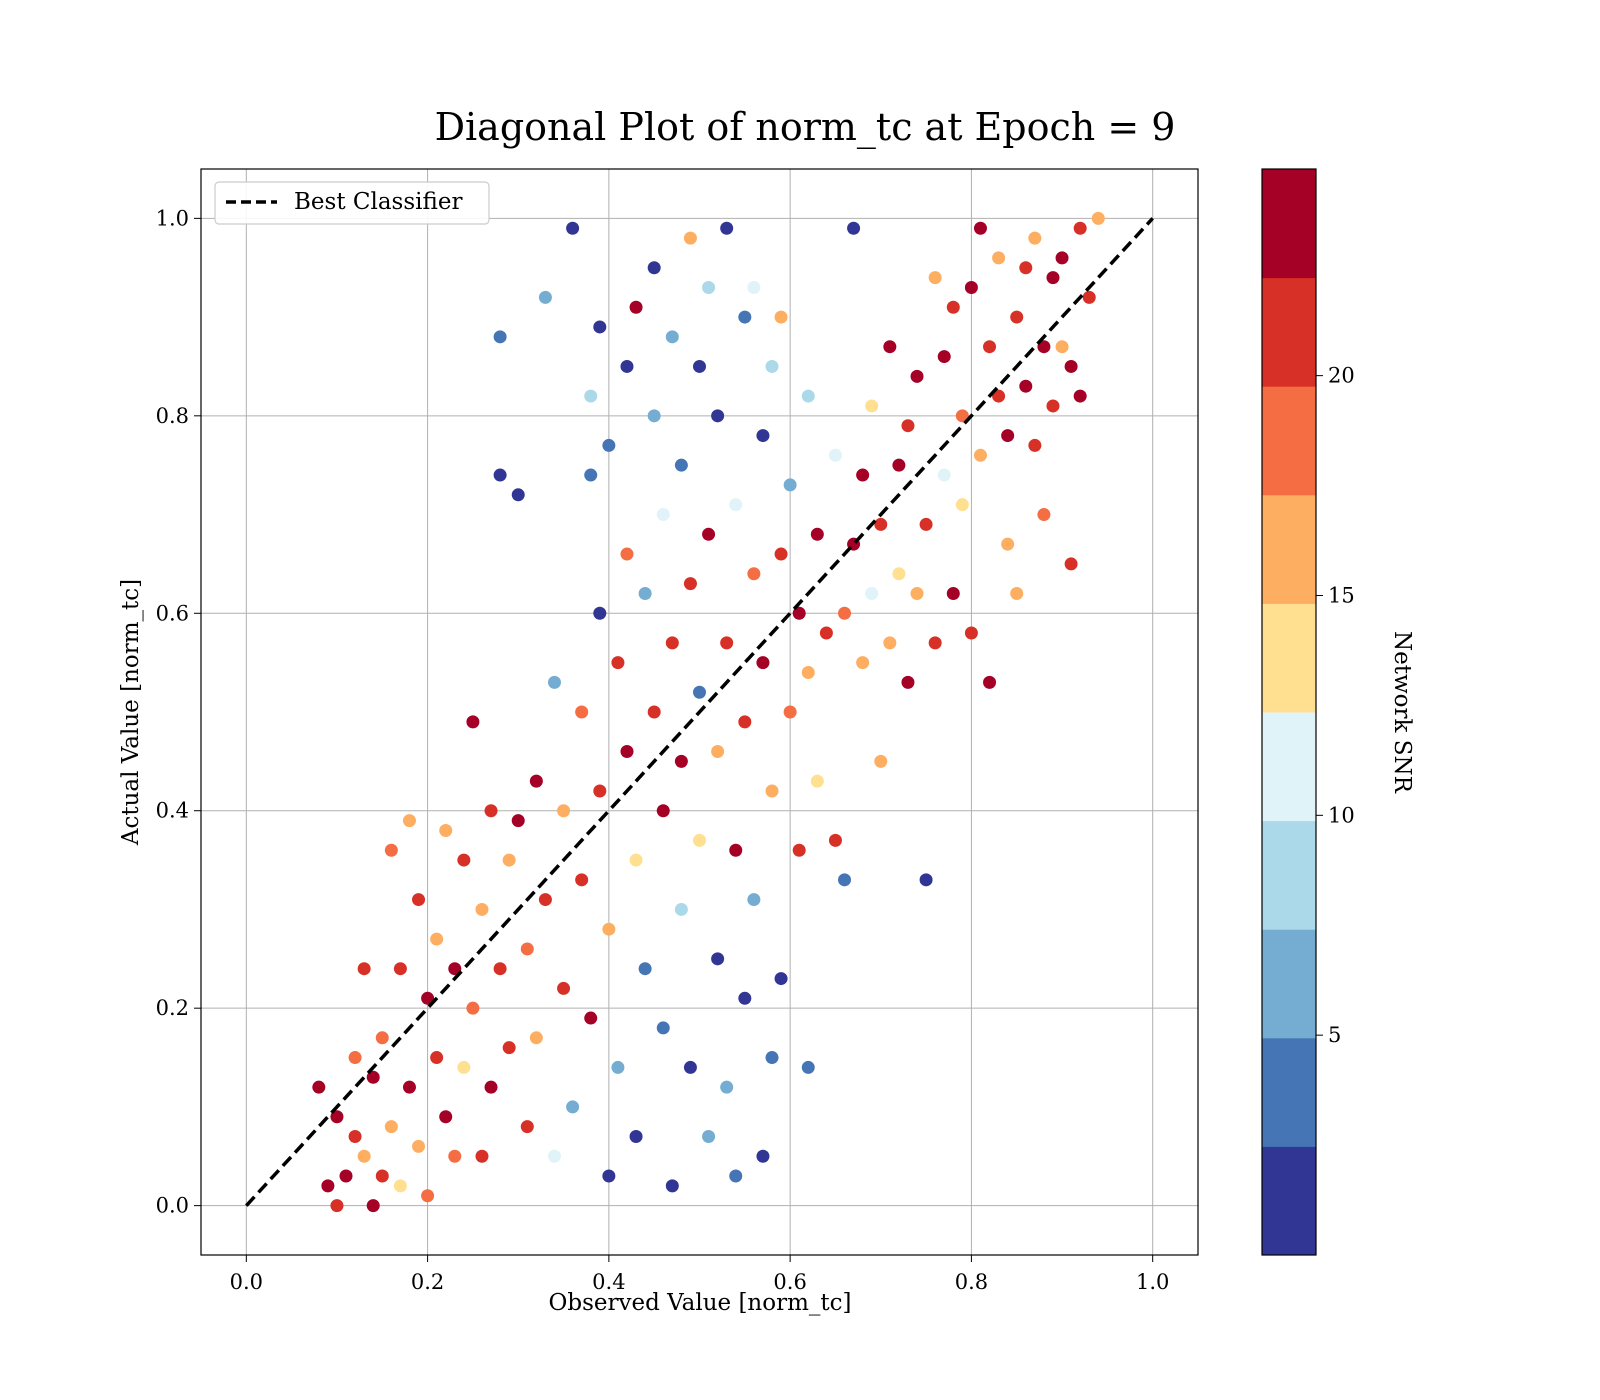 This screenshot has width=1600, height=1400. I want to click on colorbar-label: Network SNR, so click(1402, 712).